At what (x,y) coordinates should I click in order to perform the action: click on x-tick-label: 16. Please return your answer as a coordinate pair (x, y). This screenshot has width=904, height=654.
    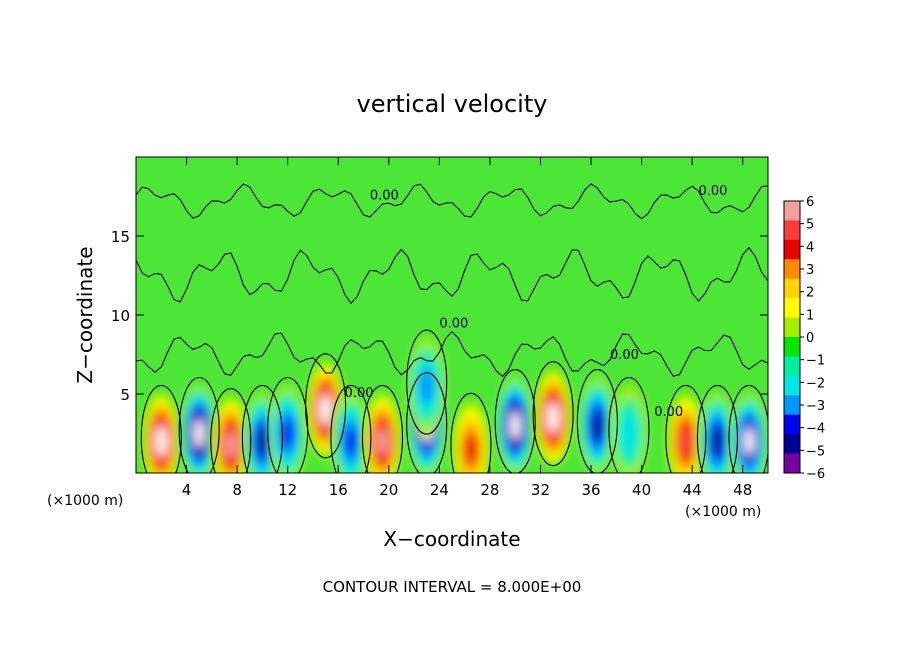
    Looking at the image, I should click on (338, 490).